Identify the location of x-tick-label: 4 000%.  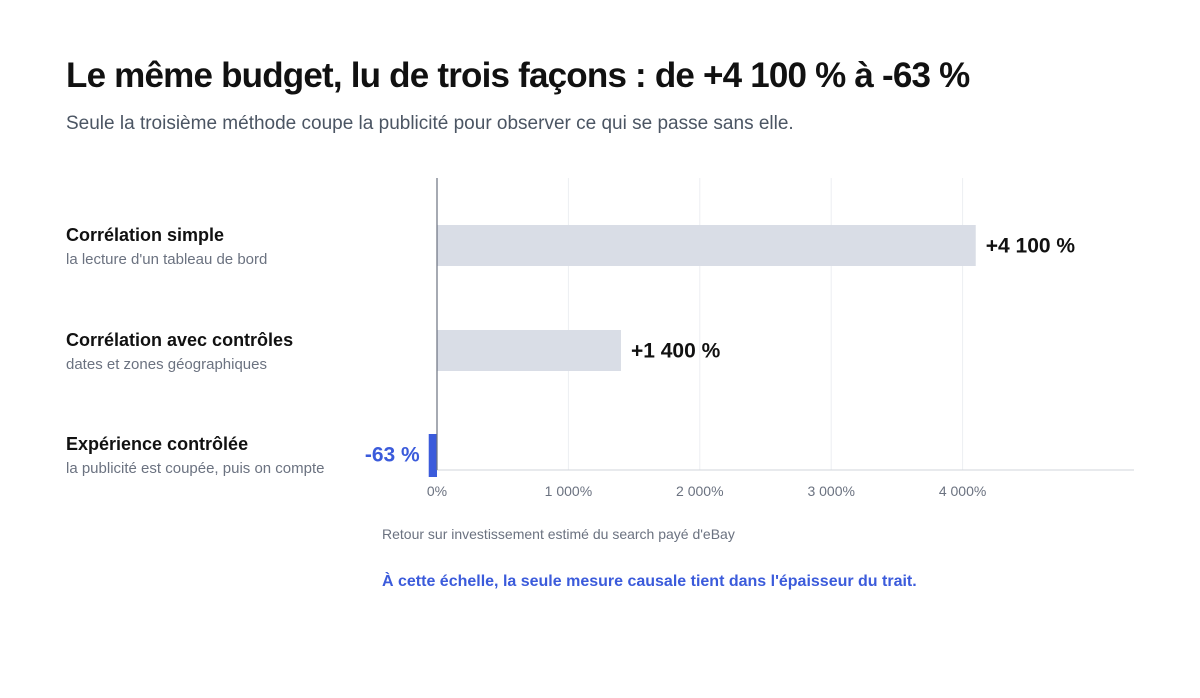
(962, 491).